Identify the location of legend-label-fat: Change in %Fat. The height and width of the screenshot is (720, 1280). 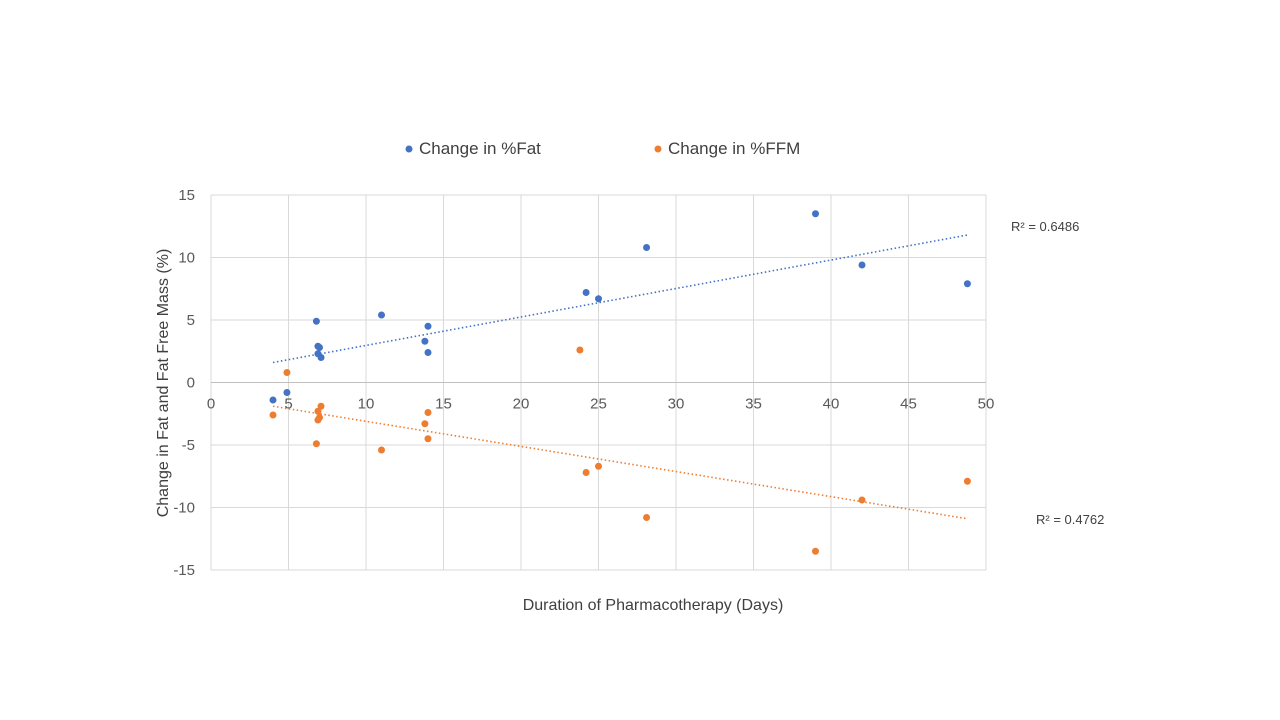
(480, 148).